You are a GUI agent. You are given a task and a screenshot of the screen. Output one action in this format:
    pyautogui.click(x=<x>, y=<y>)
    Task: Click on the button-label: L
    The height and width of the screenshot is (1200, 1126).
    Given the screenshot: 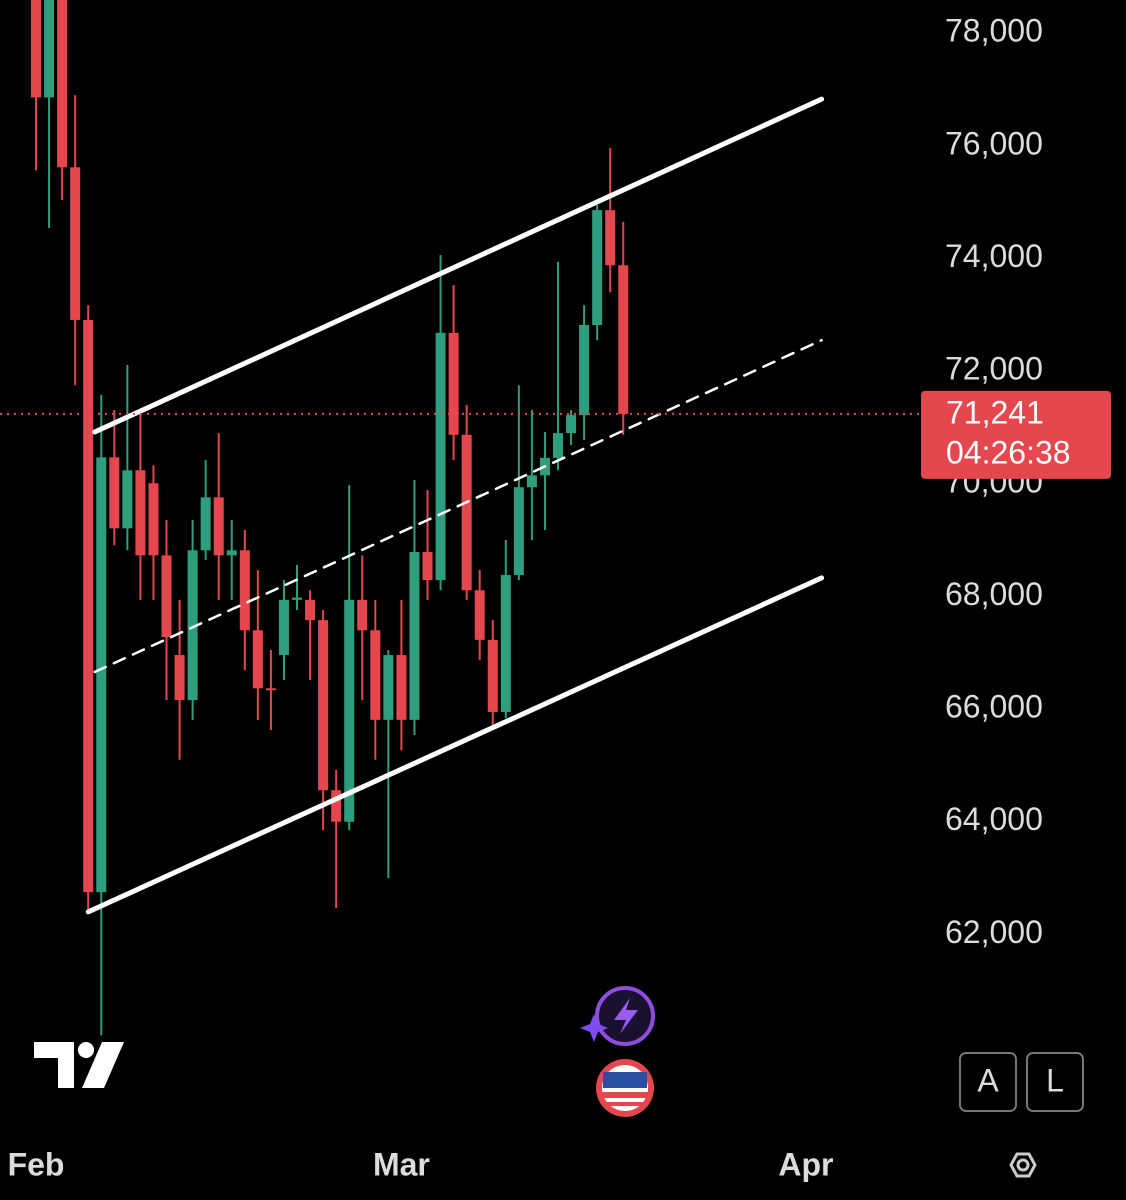 What is the action you would take?
    pyautogui.click(x=1055, y=1080)
    